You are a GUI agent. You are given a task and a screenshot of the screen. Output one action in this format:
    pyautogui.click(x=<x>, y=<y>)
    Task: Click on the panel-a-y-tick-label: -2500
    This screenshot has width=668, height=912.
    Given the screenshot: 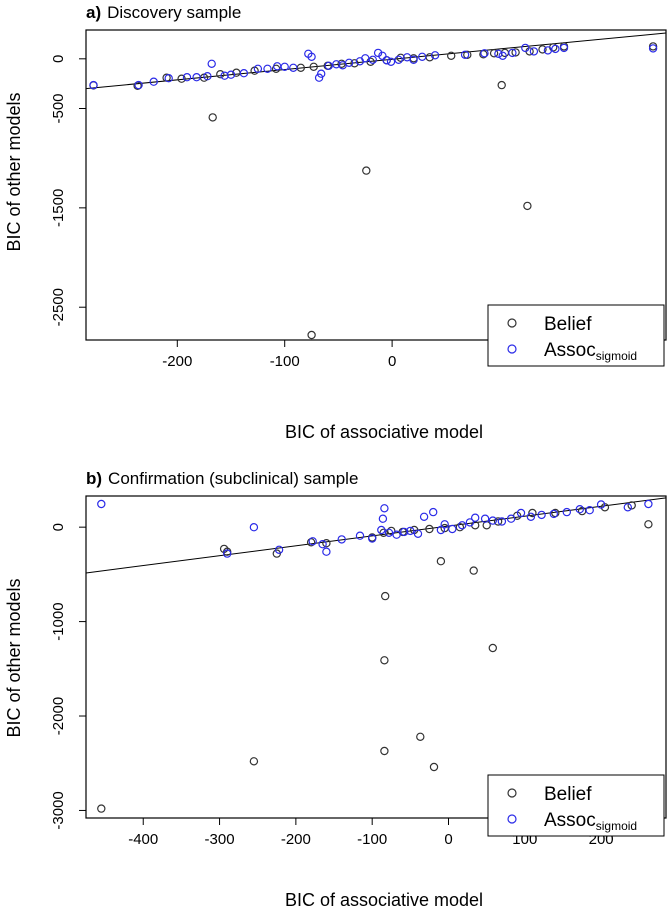 What is the action you would take?
    pyautogui.click(x=58, y=307)
    